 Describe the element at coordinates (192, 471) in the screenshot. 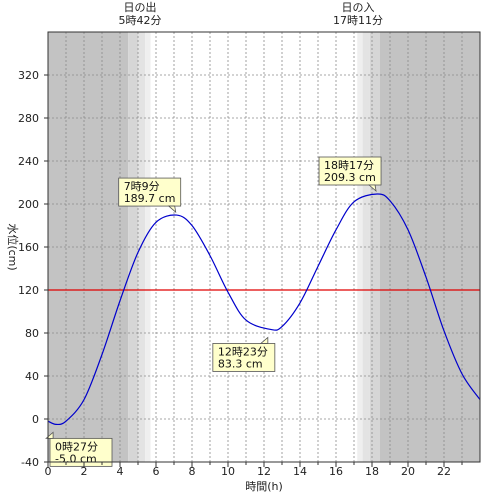

I see `x-tick-label: 8` at that location.